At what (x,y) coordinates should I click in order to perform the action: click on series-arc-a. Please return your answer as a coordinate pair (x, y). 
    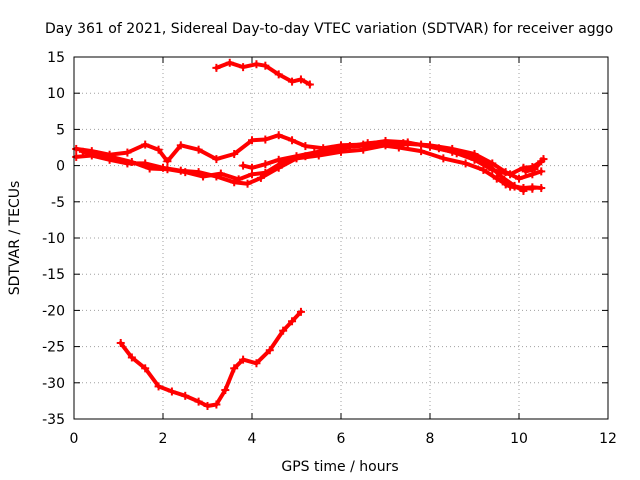
    Looking at the image, I should click on (263, 73).